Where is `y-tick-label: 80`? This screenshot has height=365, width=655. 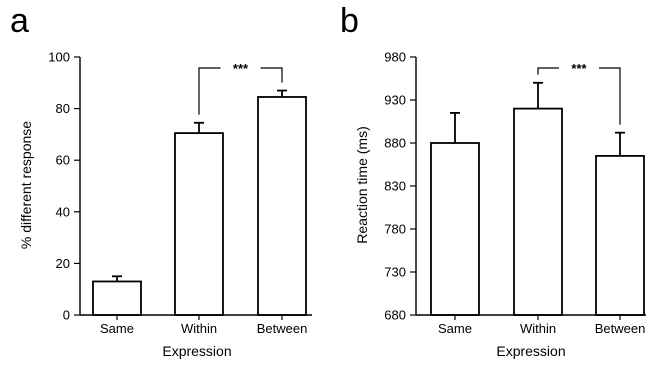 y-tick-label: 80 is located at coordinates (63, 108).